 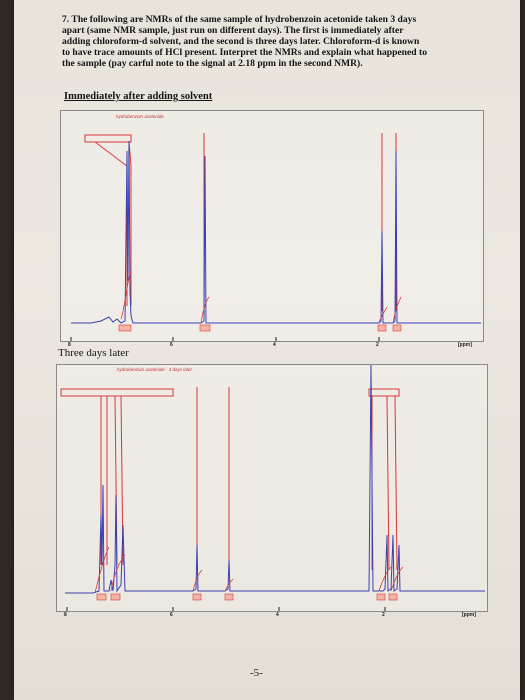 I want to click on page-number: -5-, so click(x=256, y=673).